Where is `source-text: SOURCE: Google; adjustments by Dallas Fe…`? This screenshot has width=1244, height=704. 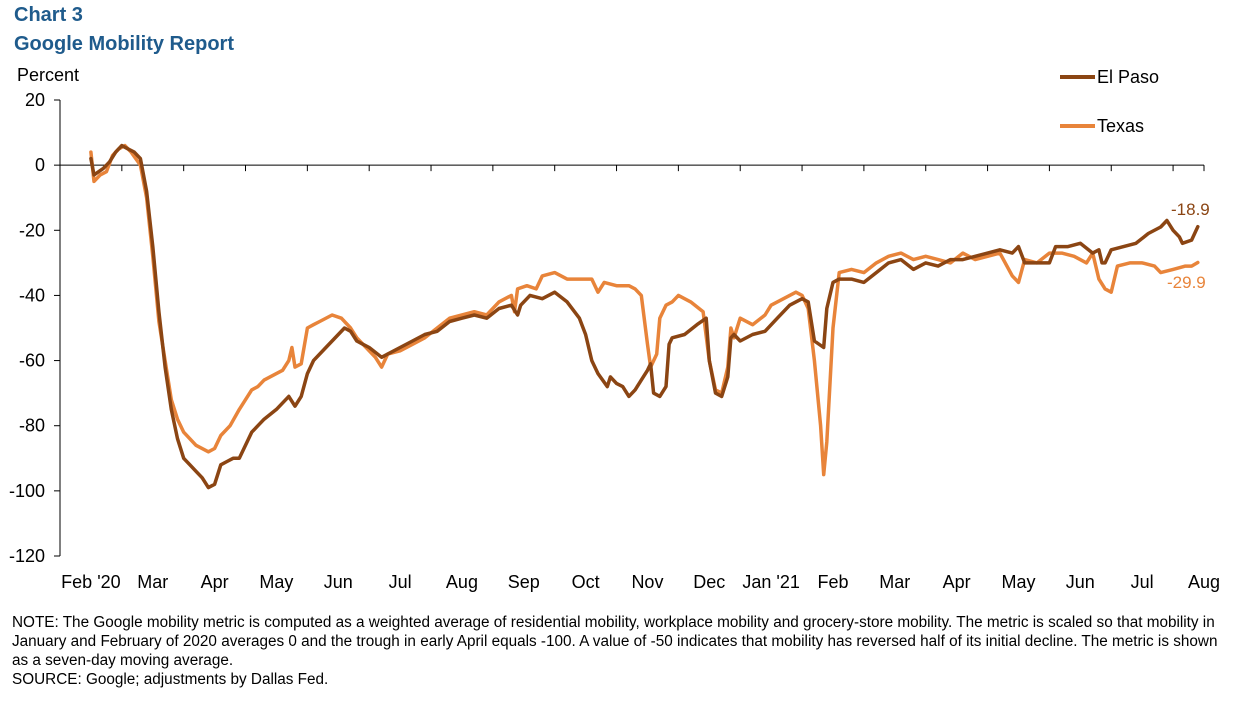
source-text: SOURCE: Google; adjustments by Dallas Fe… is located at coordinates (170, 679).